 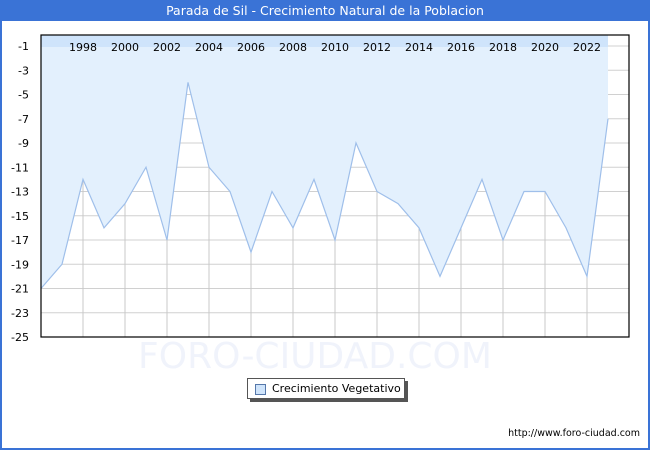 I want to click on y-tick-label: -11, so click(x=20, y=167).